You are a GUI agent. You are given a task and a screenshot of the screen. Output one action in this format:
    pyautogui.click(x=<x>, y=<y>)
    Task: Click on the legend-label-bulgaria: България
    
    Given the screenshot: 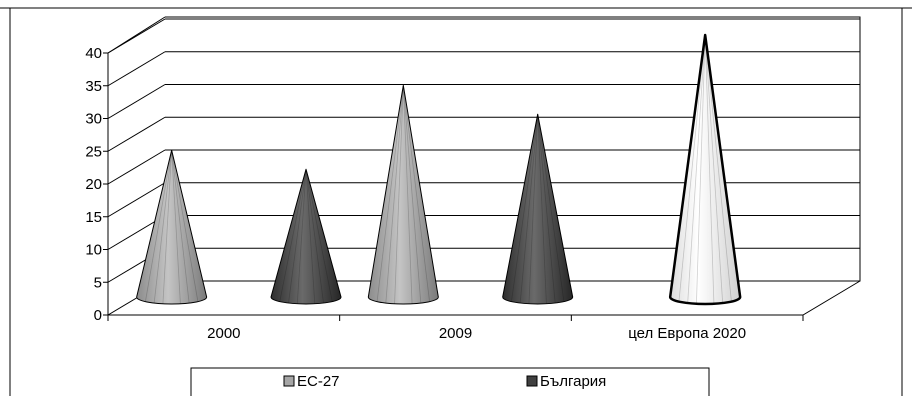 What is the action you would take?
    pyautogui.click(x=573, y=381)
    